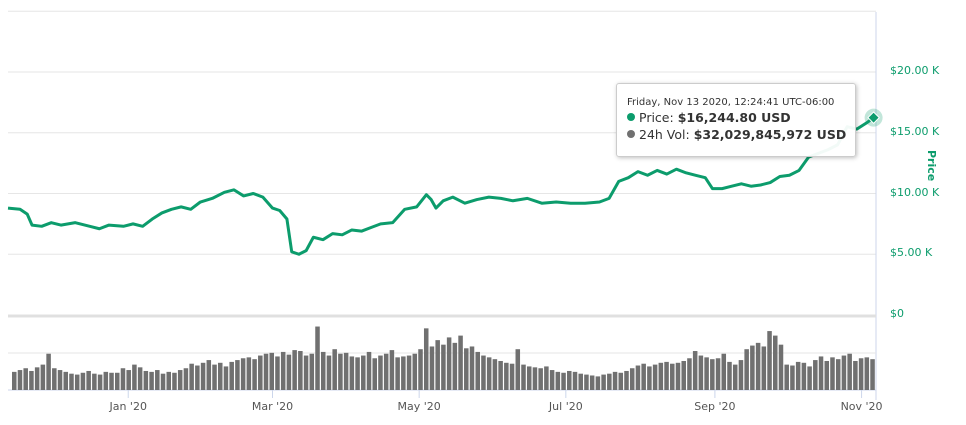 The image size is (966, 425). Describe the element at coordinates (664, 134) in the screenshot. I see `tooltip-volume-label: 24h Vol:` at that location.